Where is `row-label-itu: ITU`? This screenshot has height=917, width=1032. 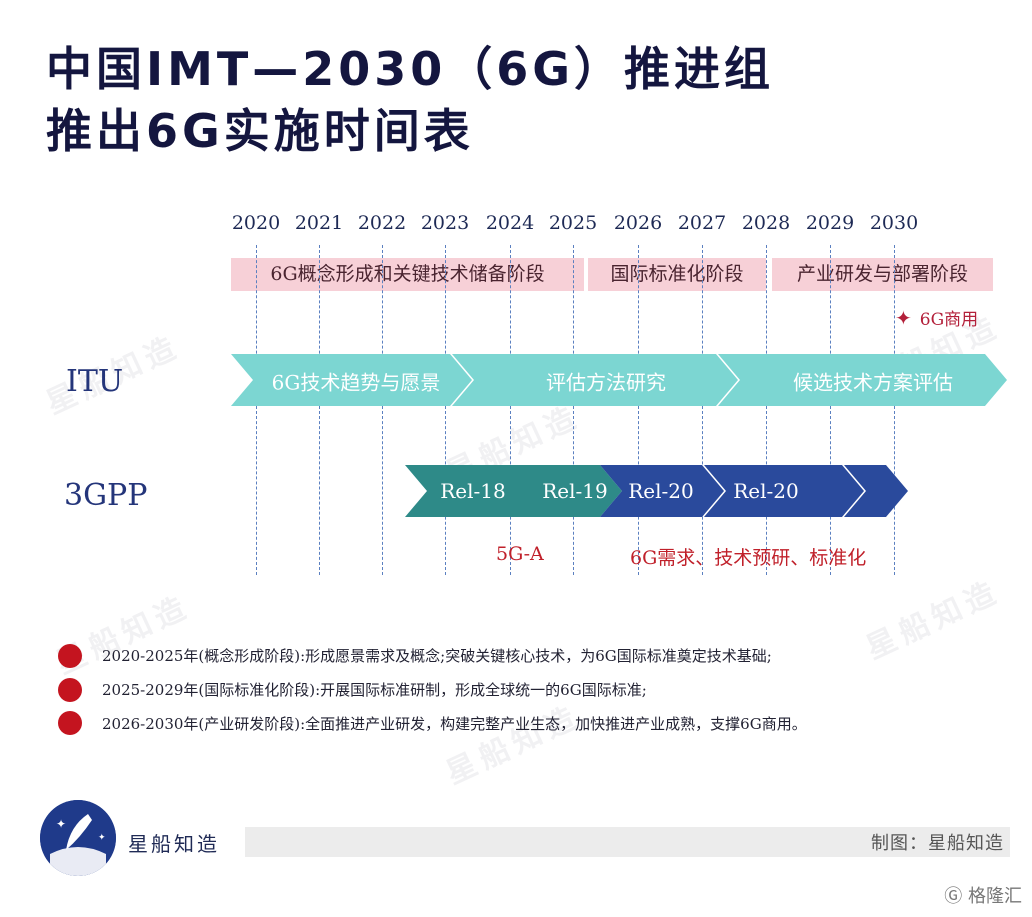
row-label-itu: ITU is located at coordinates (95, 381).